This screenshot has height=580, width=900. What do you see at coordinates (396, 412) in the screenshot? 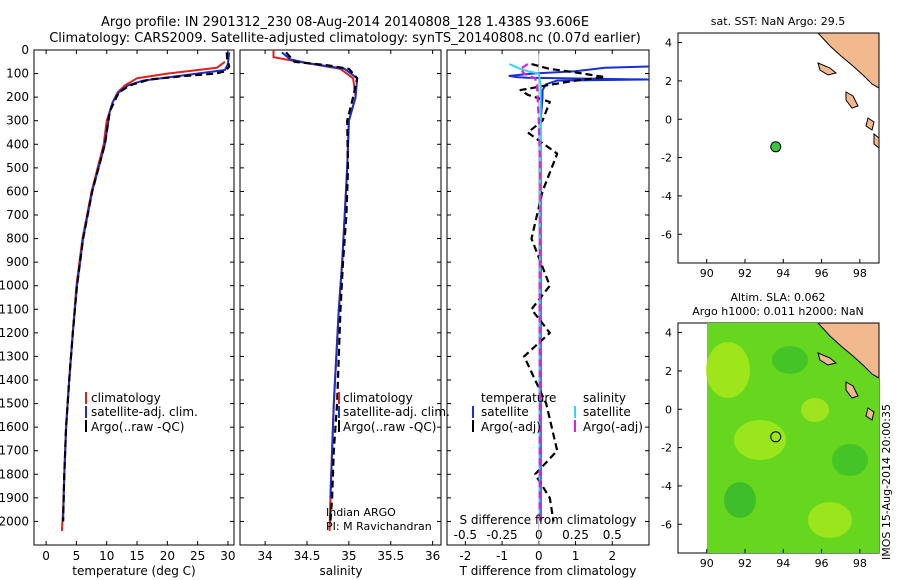
I see `legend-label-satellite: satellite-adj. clim.` at bounding box center [396, 412].